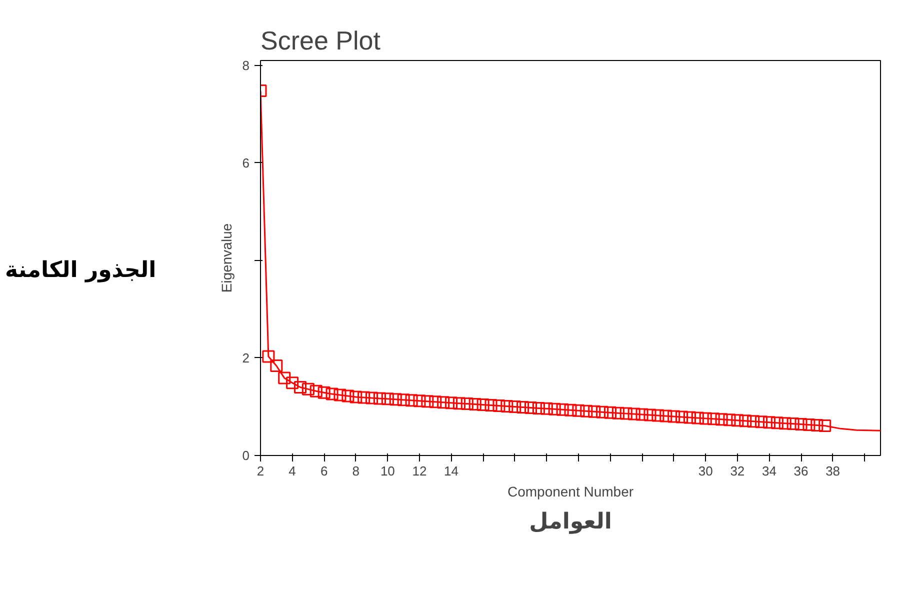  Describe the element at coordinates (419, 471) in the screenshot. I see `x-tick-label: 12` at that location.